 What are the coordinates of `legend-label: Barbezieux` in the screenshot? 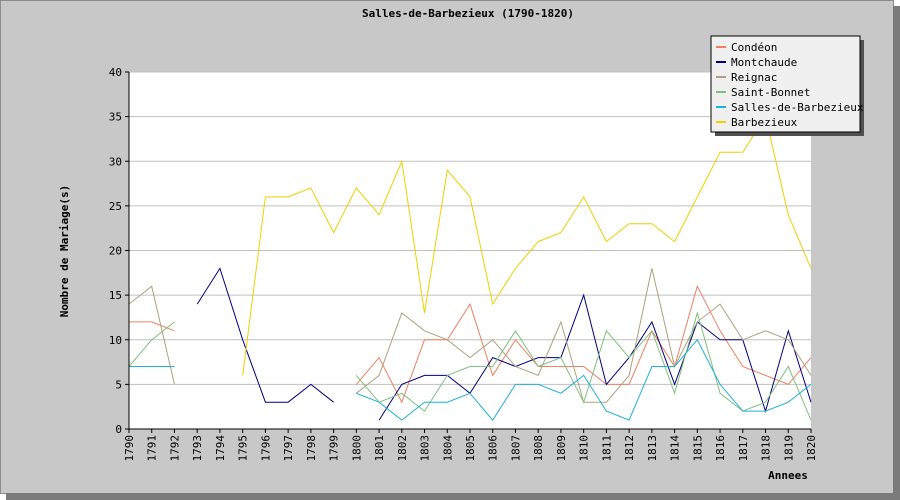 It's located at (764, 122).